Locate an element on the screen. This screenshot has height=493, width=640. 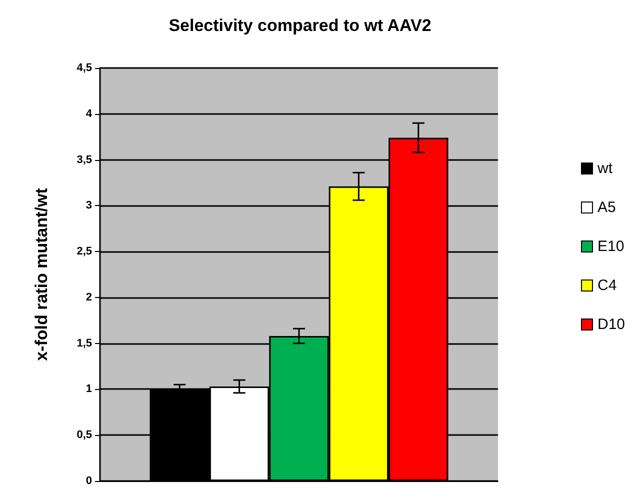
legend-label: A5 is located at coordinates (606, 207).